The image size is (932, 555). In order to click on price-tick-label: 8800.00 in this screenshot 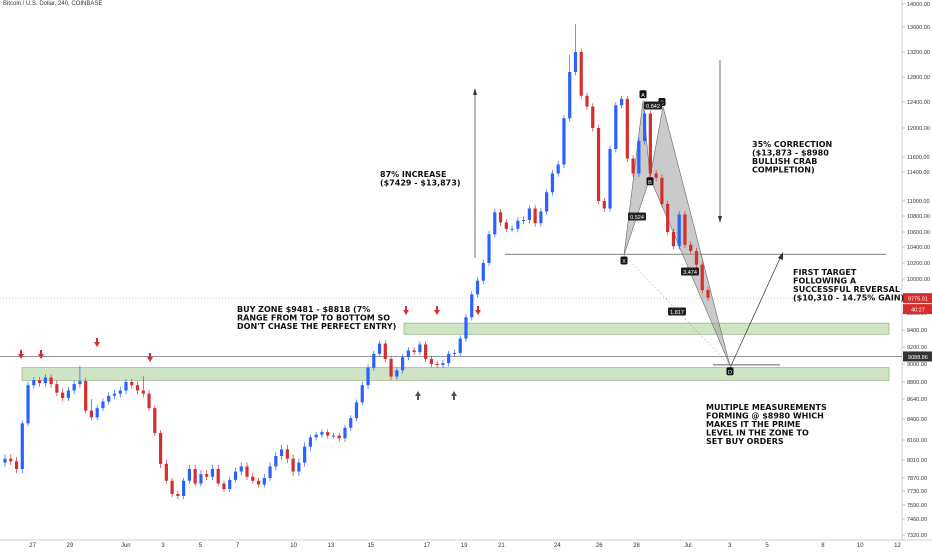, I will do `click(917, 383)`.